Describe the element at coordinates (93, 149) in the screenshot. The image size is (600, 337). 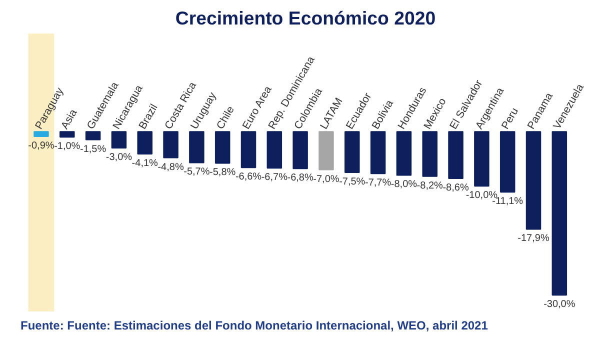
I see `data-label: -1,5%` at that location.